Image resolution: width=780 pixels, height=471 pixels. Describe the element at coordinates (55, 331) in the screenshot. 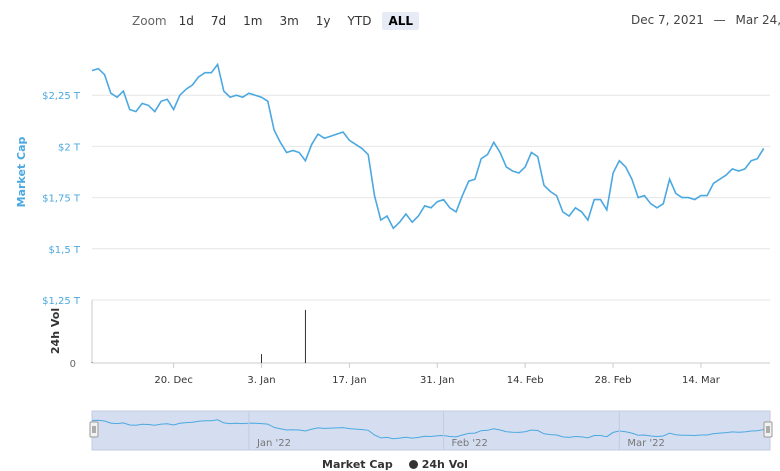

I see `volume-axis-title: 24h Vol` at that location.